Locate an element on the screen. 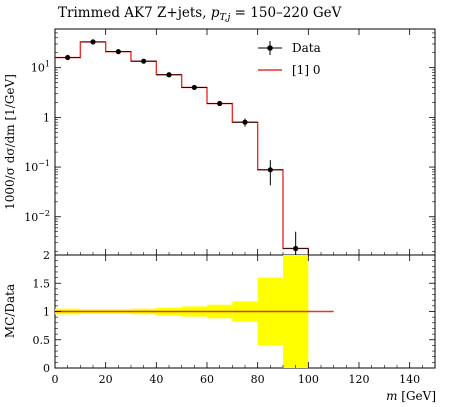 This screenshot has width=450, height=407. legend-data-label: Data is located at coordinates (306, 48).